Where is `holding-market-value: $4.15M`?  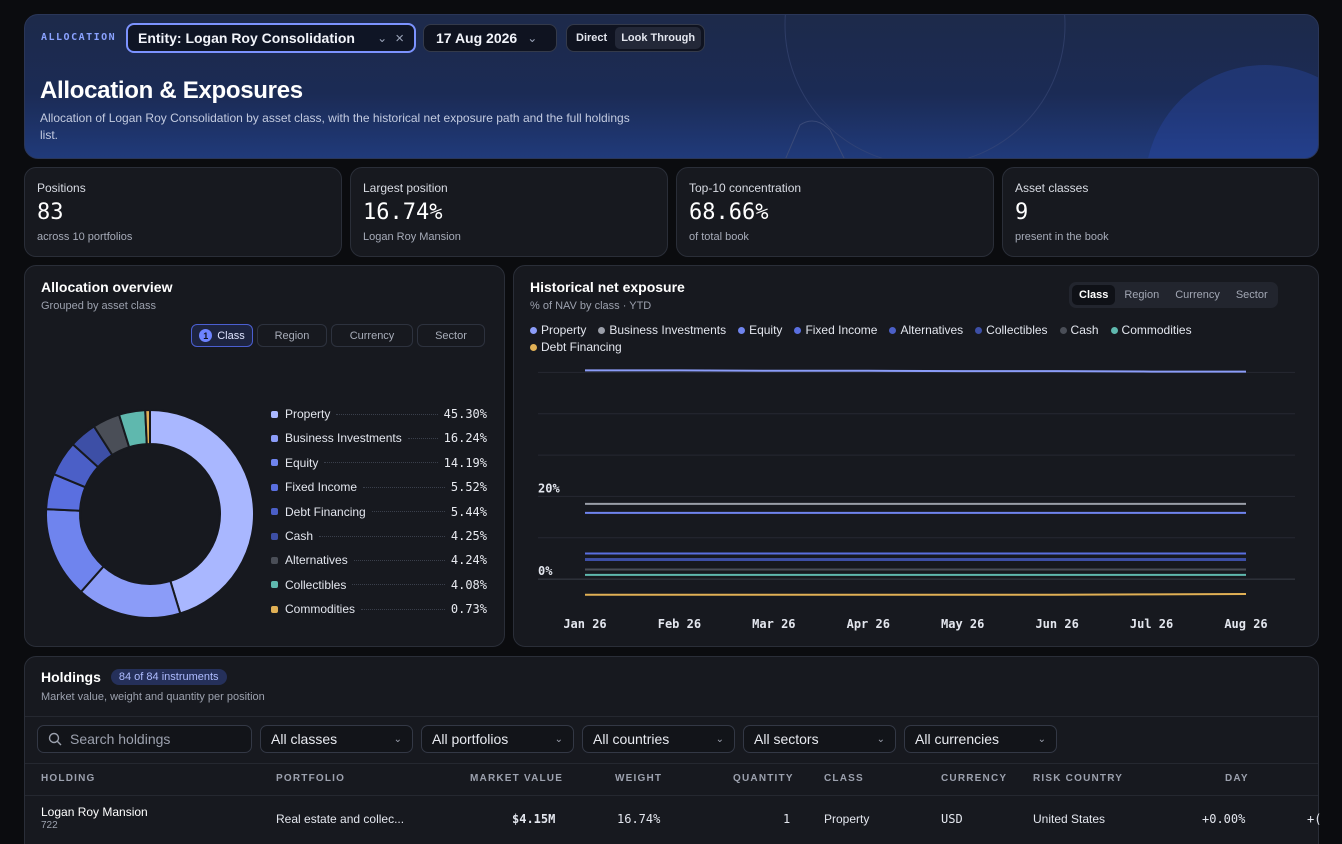 holding-market-value: $4.15M is located at coordinates (534, 819).